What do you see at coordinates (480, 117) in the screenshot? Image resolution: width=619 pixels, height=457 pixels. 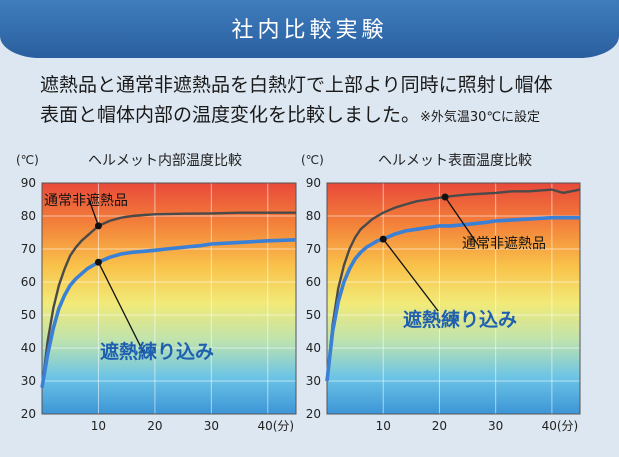 I see `intro-note: ※外気温30℃に設定` at bounding box center [480, 117].